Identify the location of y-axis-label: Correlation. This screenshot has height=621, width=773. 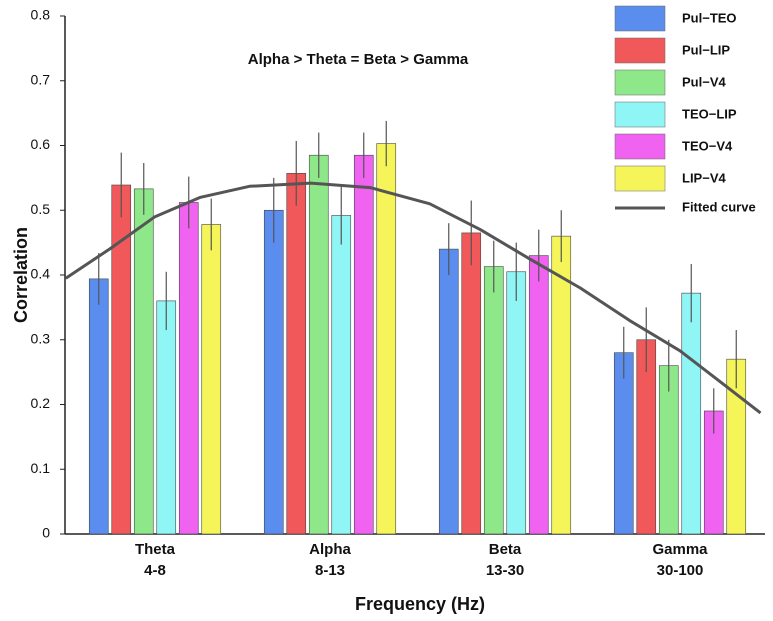
(21, 275).